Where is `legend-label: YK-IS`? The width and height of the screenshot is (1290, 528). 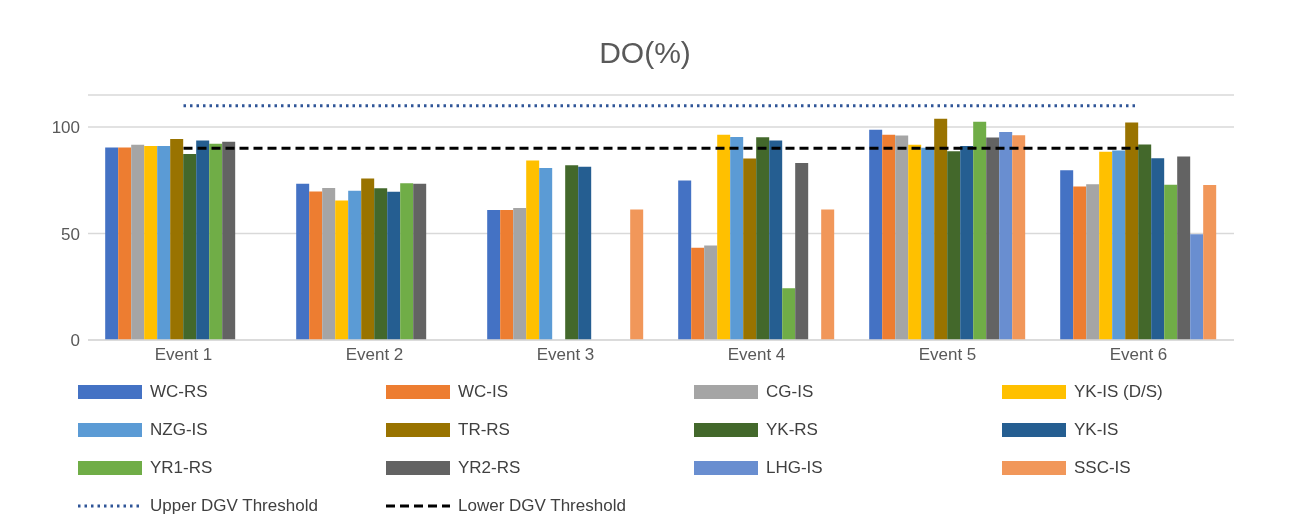 legend-label: YK-IS is located at coordinates (1096, 430).